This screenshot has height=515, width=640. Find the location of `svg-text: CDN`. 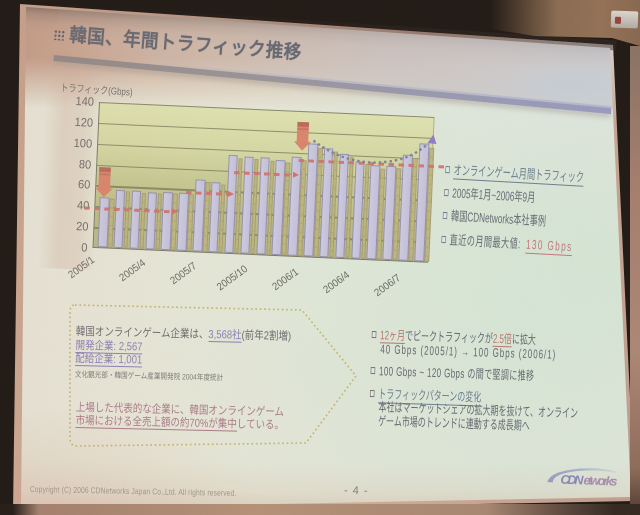

svg-text: CDN is located at coordinates (572, 480).